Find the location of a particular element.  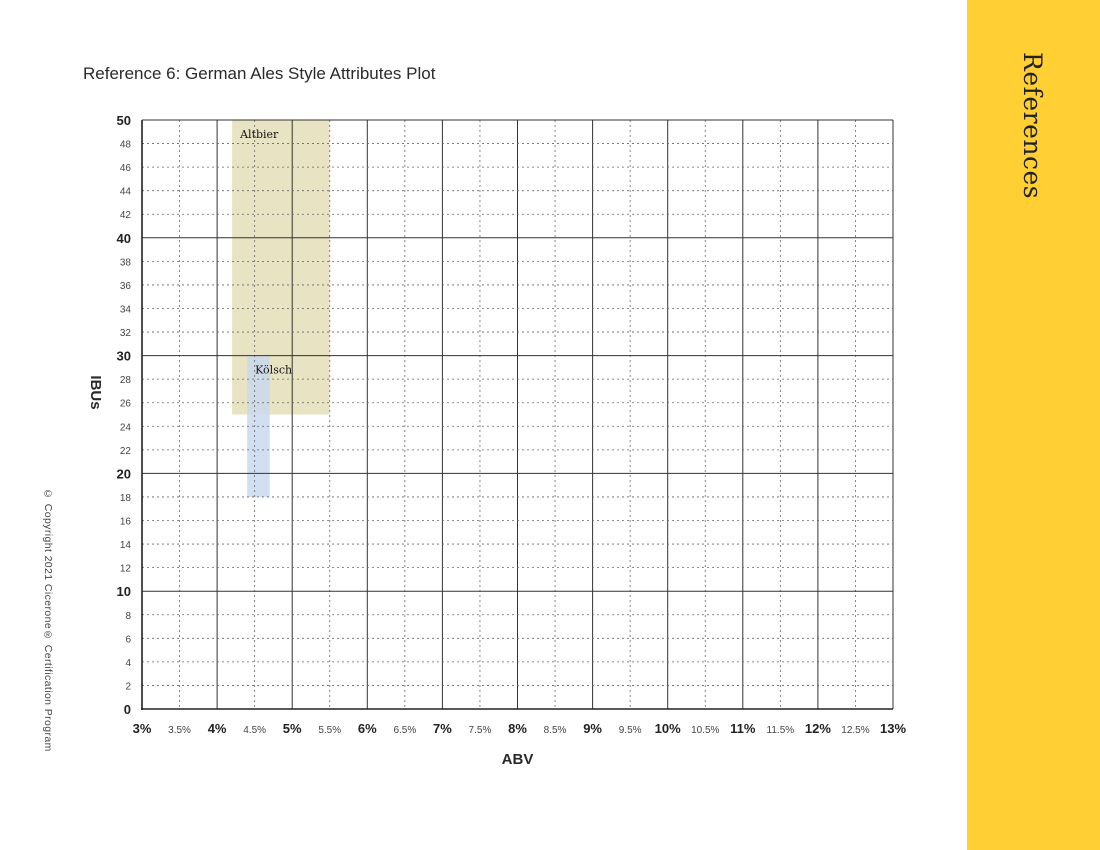

y-tick-label: 4 is located at coordinates (128, 663).